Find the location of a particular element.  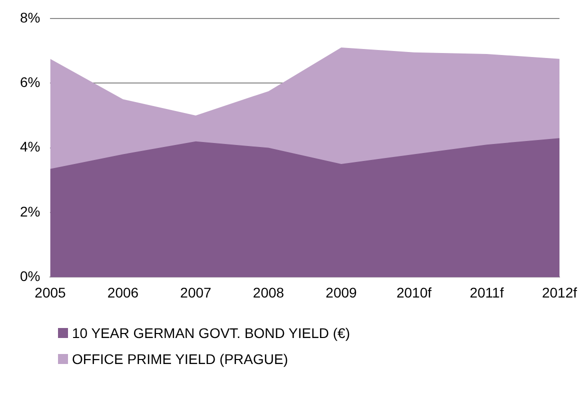

x-tick-label: 2005 is located at coordinates (50, 292).